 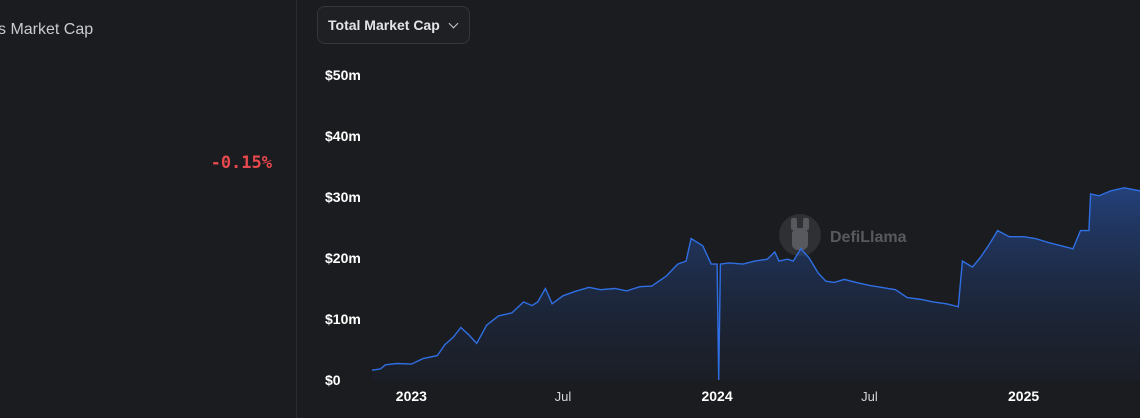 I want to click on market-cap-label: s Market Cap, so click(x=47, y=29).